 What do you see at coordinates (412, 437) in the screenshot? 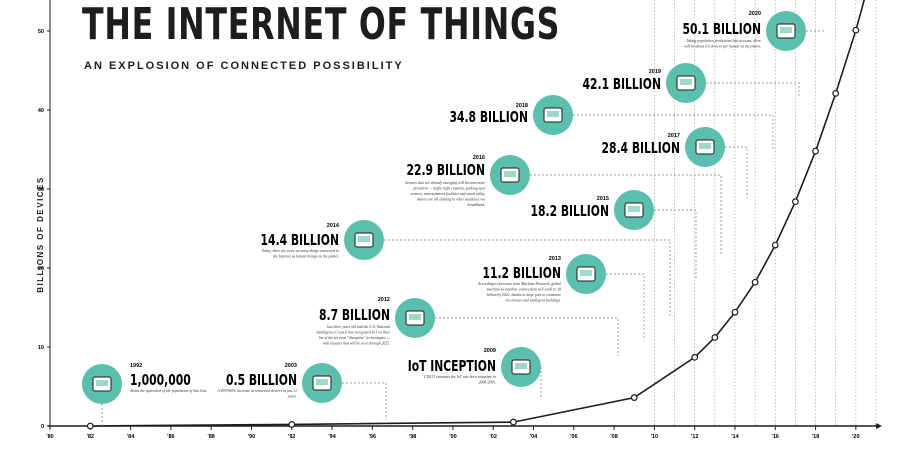
I see `x-tick-label: '98` at bounding box center [412, 437].